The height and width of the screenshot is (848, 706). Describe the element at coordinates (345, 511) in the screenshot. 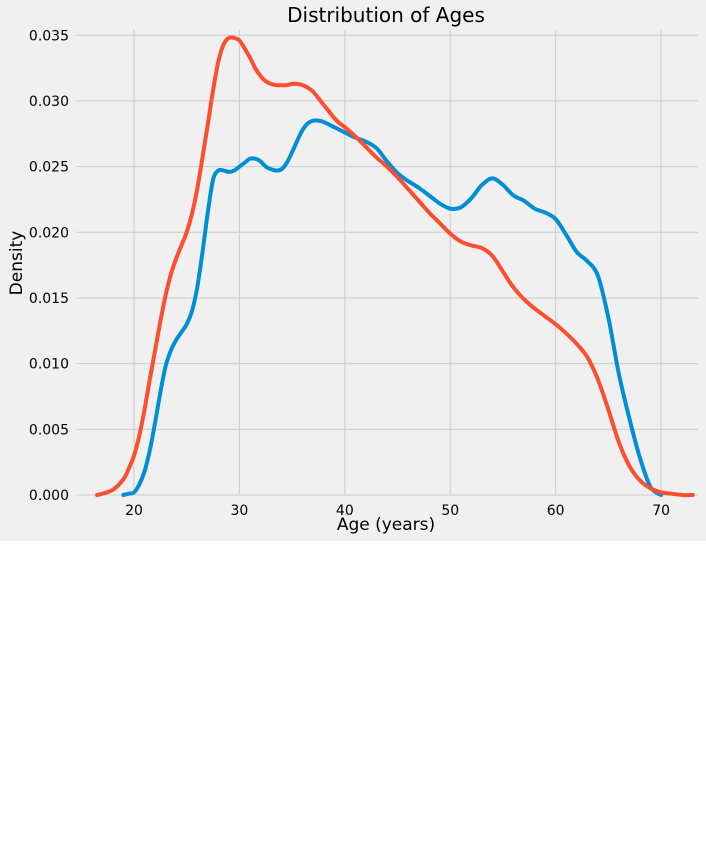

I see `x-tick-label: 40` at that location.